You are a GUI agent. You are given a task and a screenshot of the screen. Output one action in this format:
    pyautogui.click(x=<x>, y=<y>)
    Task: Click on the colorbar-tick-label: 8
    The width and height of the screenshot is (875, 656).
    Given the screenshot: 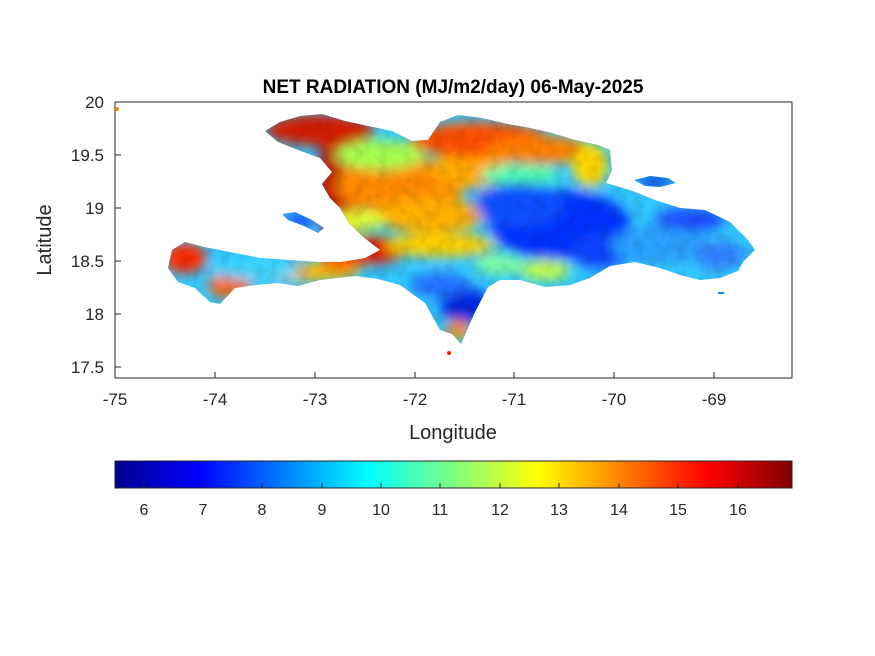 What is the action you would take?
    pyautogui.click(x=262, y=510)
    